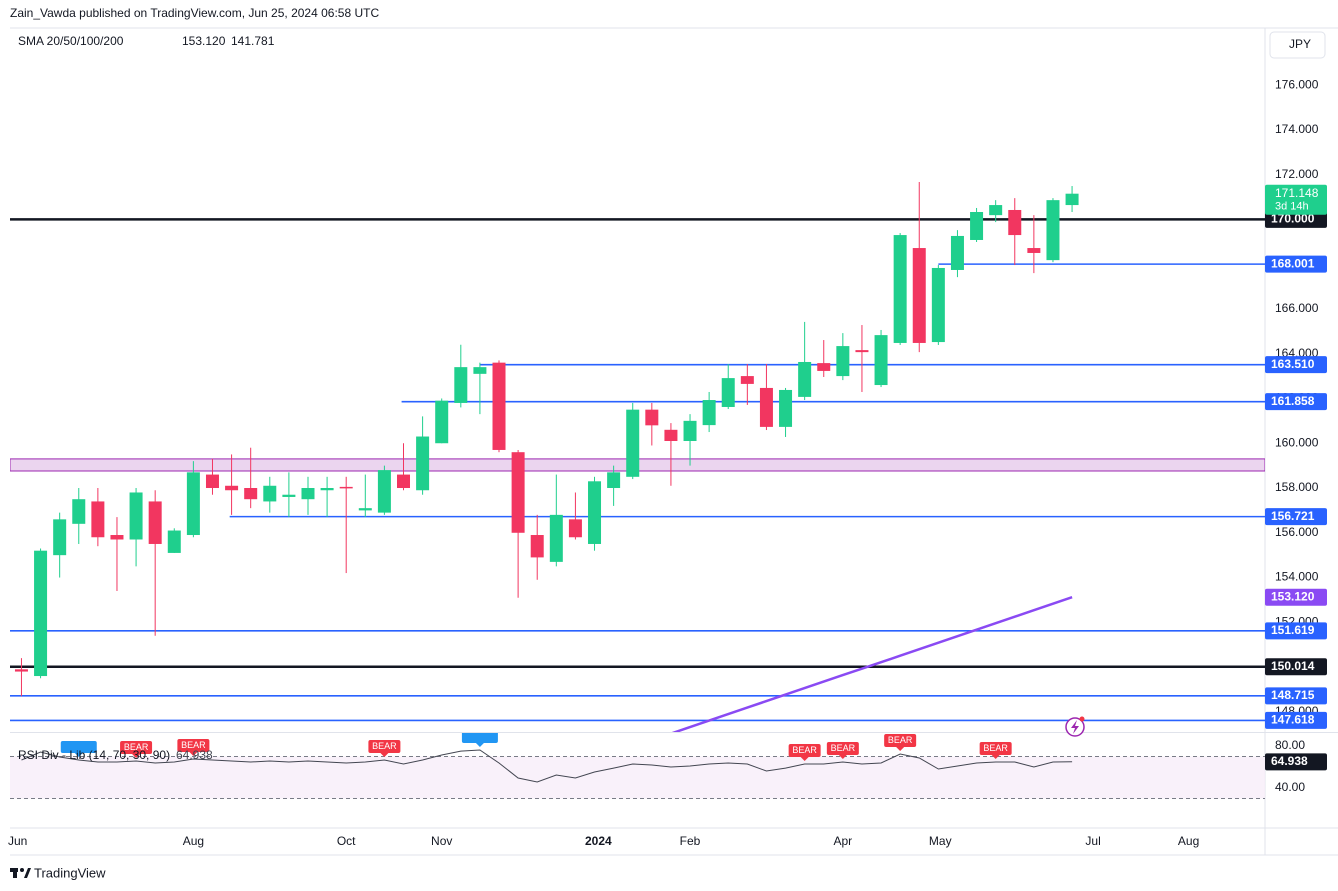 The width and height of the screenshot is (1338, 891). Describe the element at coordinates (1297, 442) in the screenshot. I see `y-tick-label: 160.000` at that location.